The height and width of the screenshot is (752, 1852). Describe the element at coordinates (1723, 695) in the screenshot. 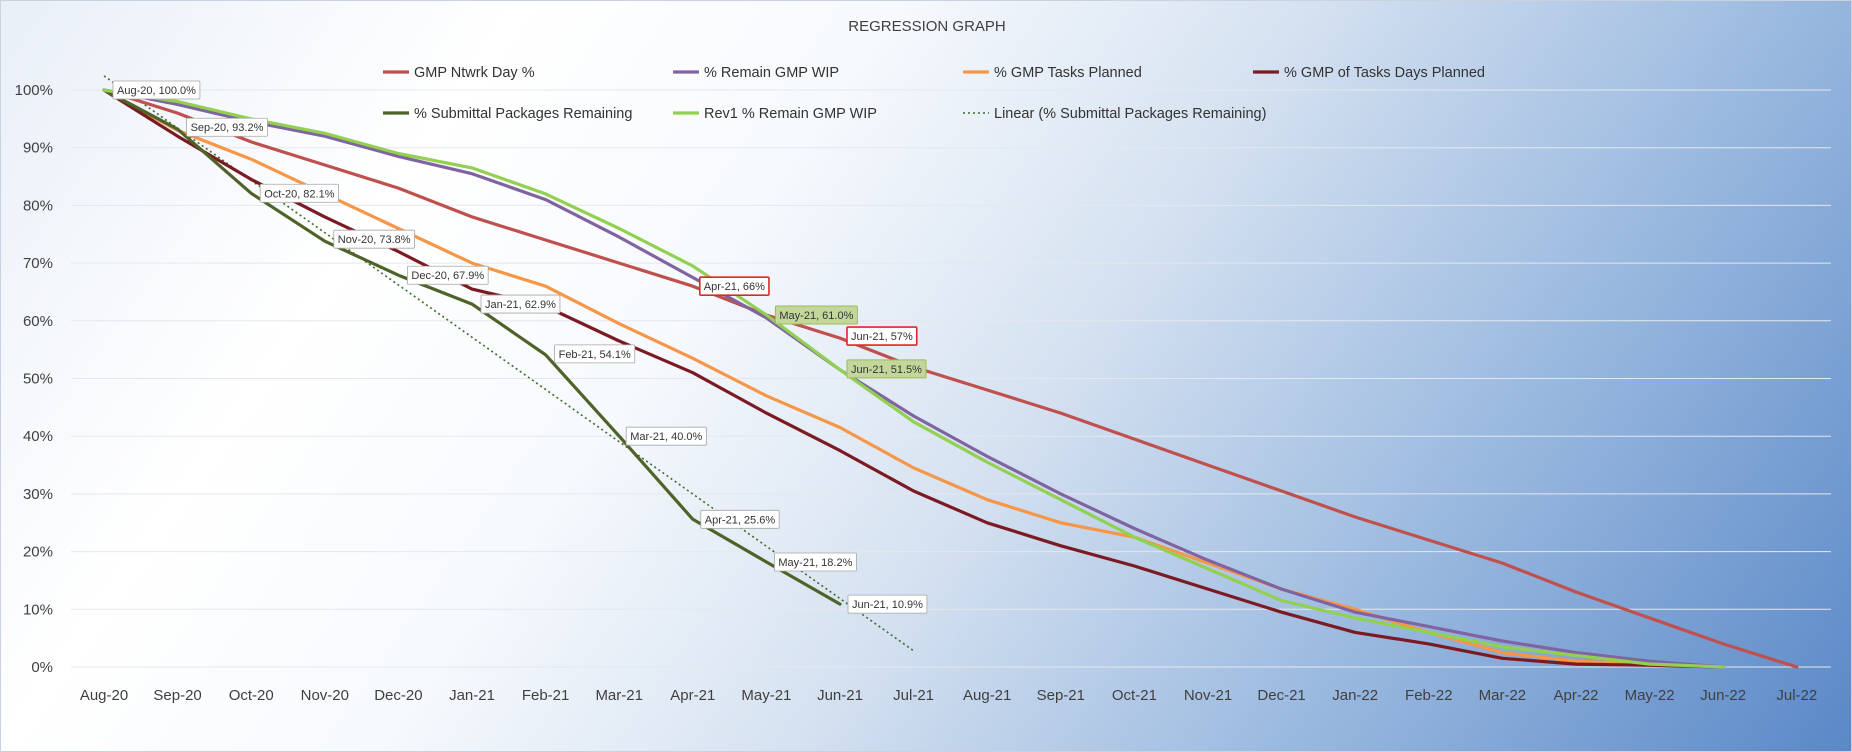

I see `x-tick-label: Jun-22` at that location.